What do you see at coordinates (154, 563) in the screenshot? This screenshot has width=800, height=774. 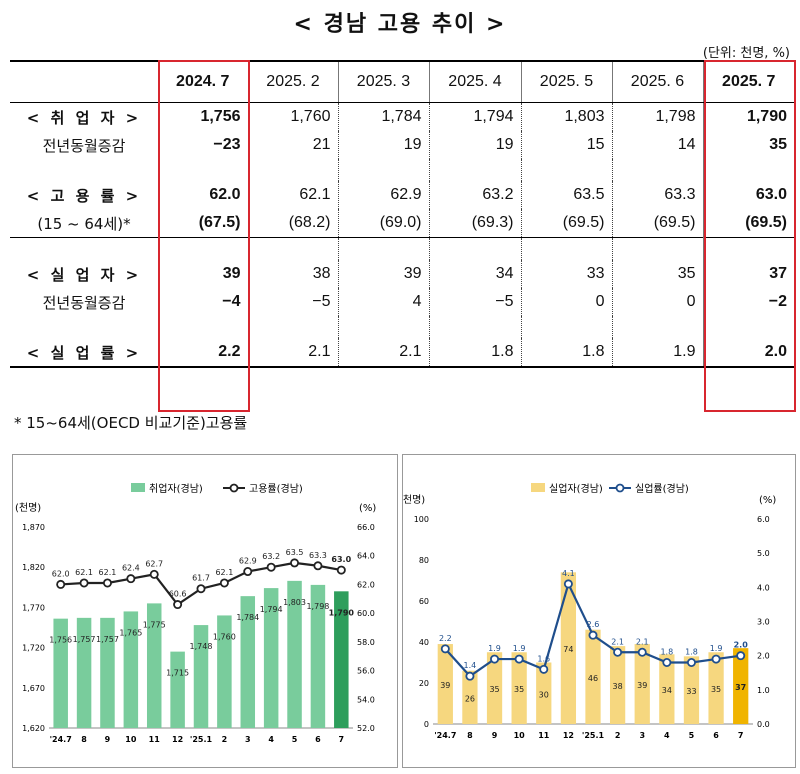 I see `line-label: 62.7` at bounding box center [154, 563].